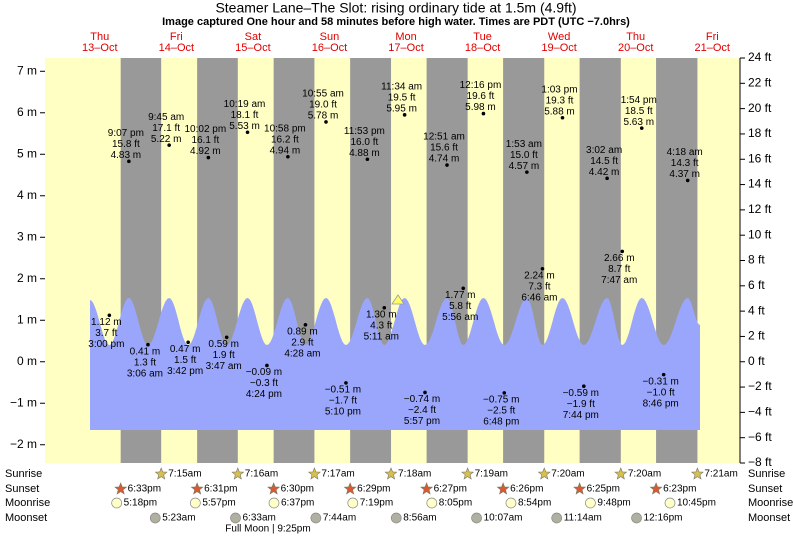 This screenshot has height=538, width=793. I want to click on moonrise-time: 5:18pm, so click(140, 503).